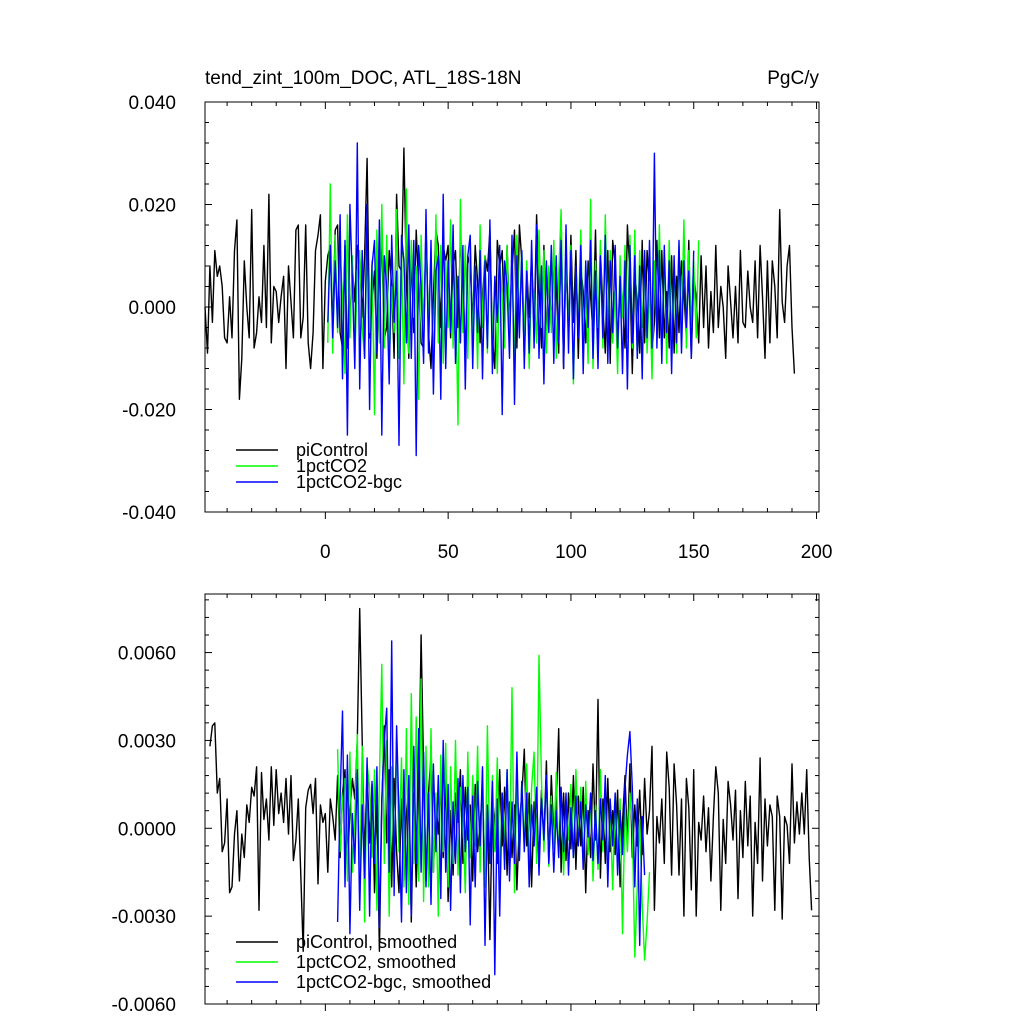 Image resolution: width=1024 pixels, height=1024 pixels. Describe the element at coordinates (147, 829) in the screenshot. I see `y-tick-label: 0.0000` at that location.